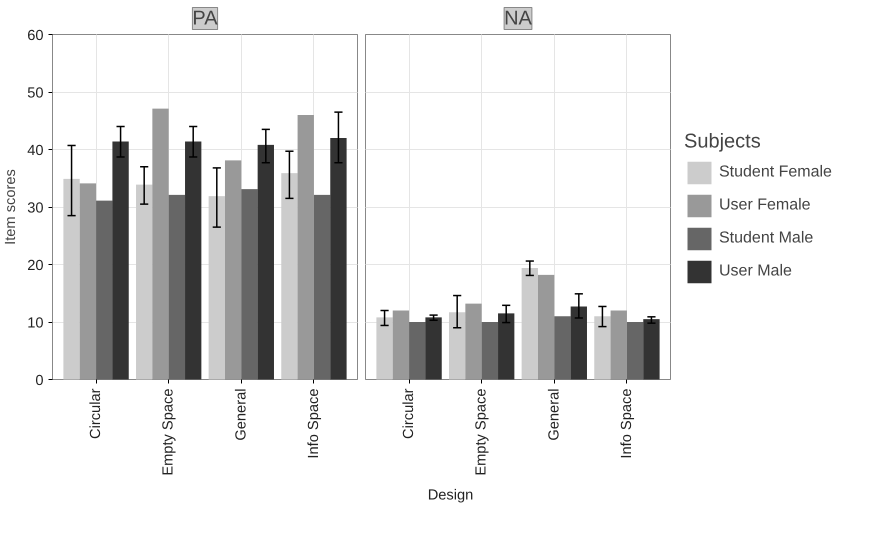 The width and height of the screenshot is (877, 546). Describe the element at coordinates (755, 271) in the screenshot. I see `legend-label: User Male` at that location.